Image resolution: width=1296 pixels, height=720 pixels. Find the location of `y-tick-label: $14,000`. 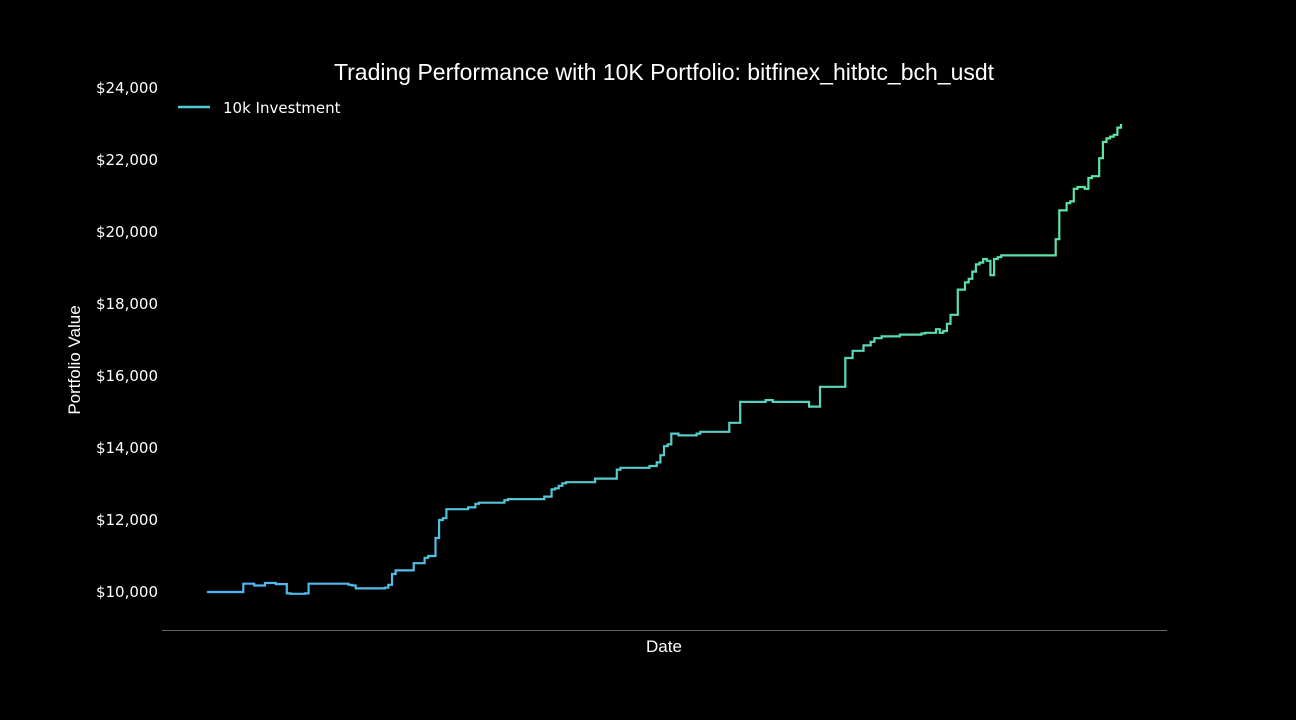

y-tick-label: $14,000 is located at coordinates (127, 448).